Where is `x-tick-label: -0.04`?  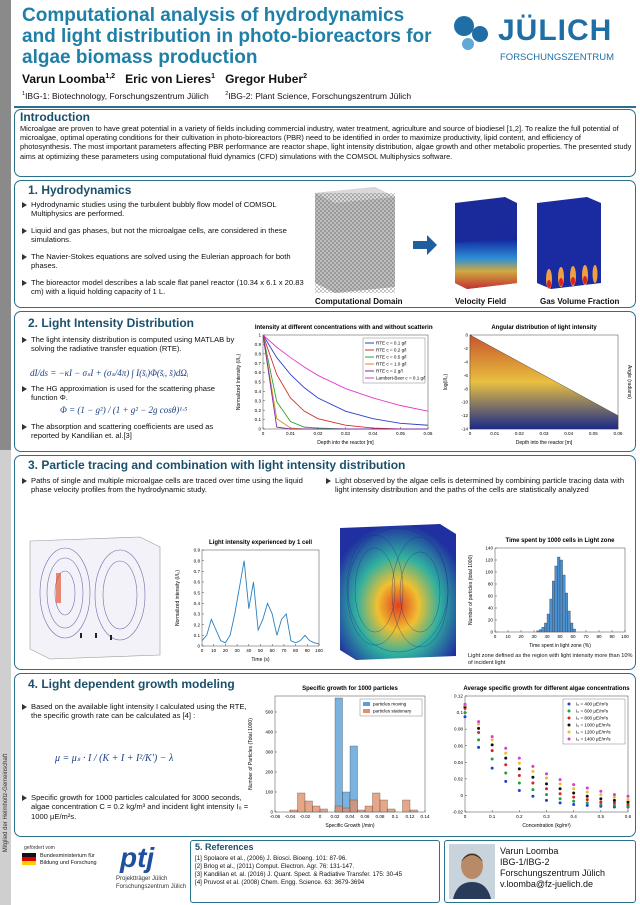 x-tick-label: -0.04 is located at coordinates (290, 816).